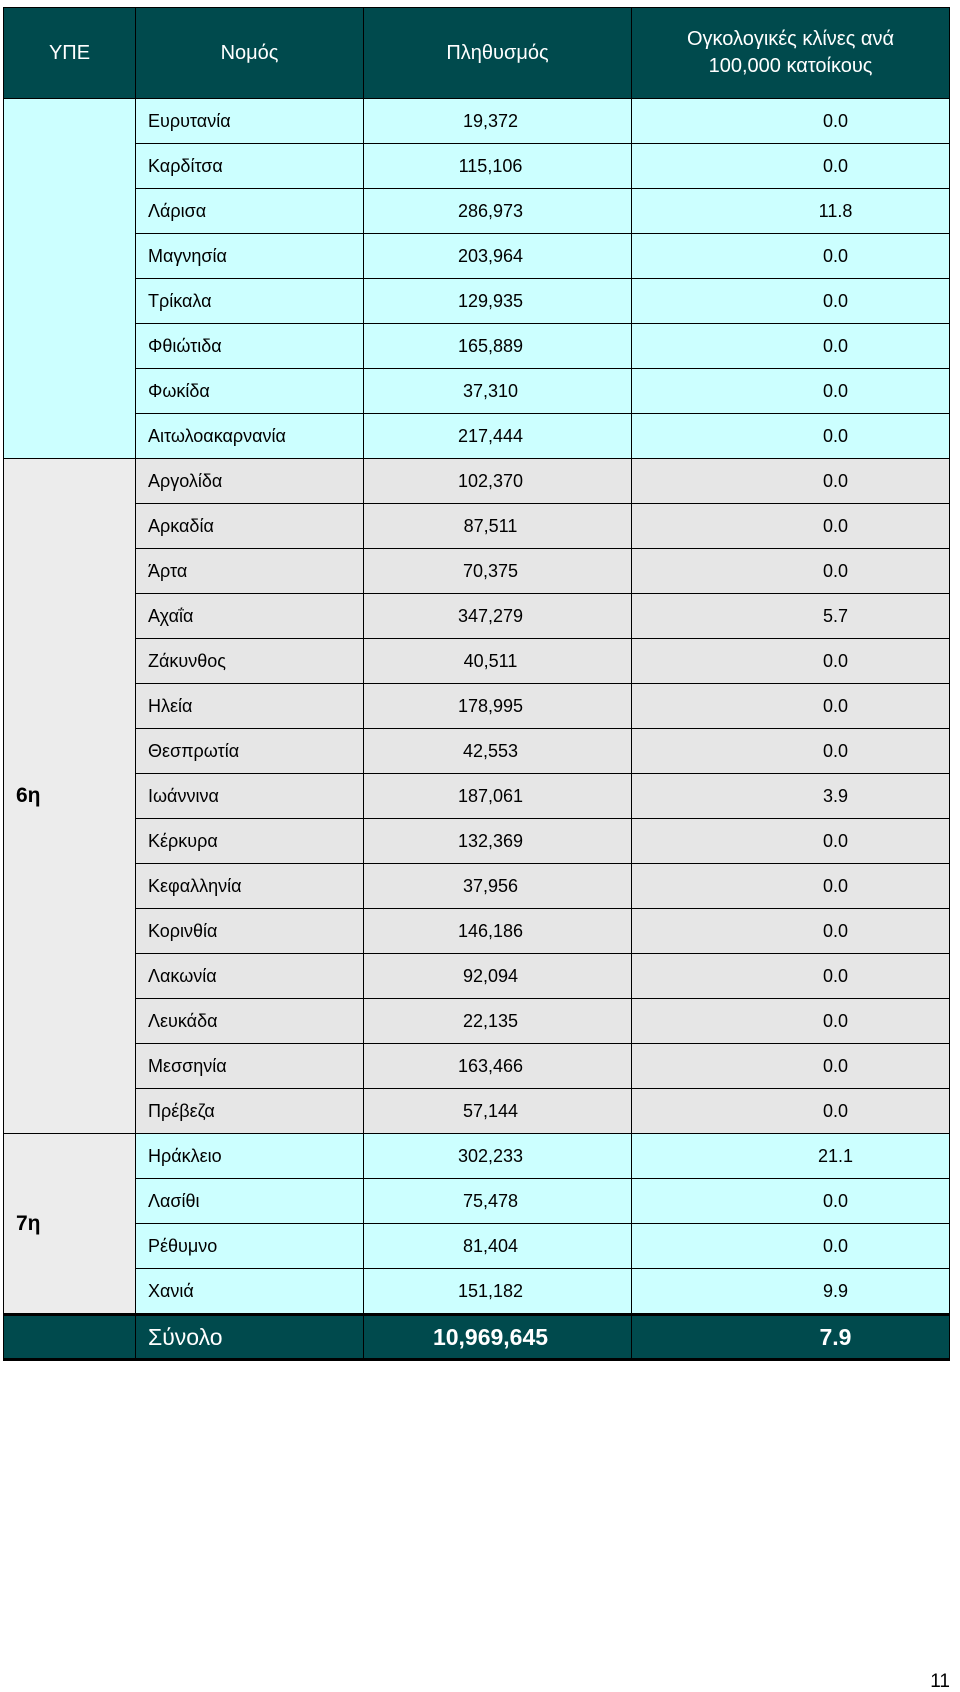 Image resolution: width=960 pixels, height=1692 pixels. I want to click on table-row: Λευκάδα 22,135 0.0, so click(477, 1021).